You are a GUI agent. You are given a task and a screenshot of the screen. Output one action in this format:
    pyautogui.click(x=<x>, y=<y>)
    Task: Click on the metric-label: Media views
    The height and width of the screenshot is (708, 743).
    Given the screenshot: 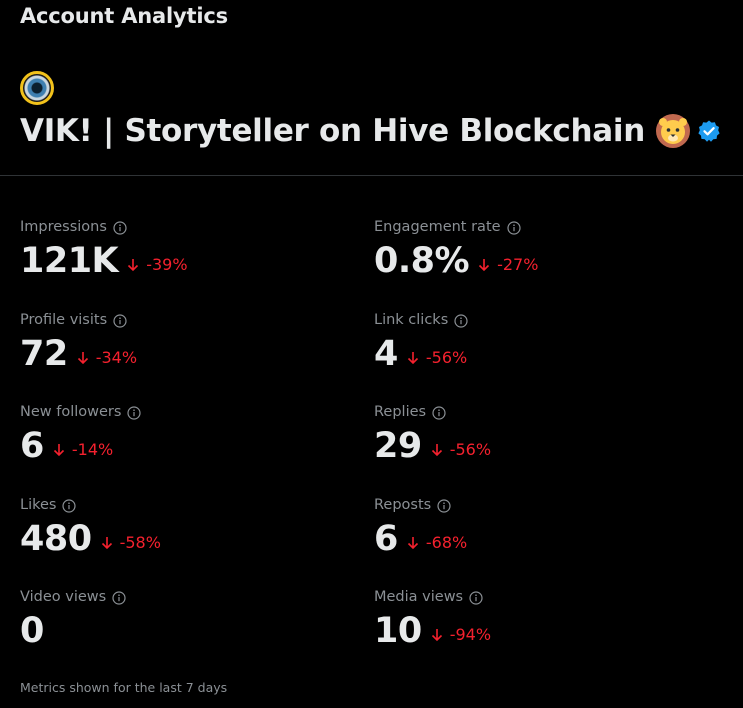 What is the action you would take?
    pyautogui.click(x=419, y=597)
    